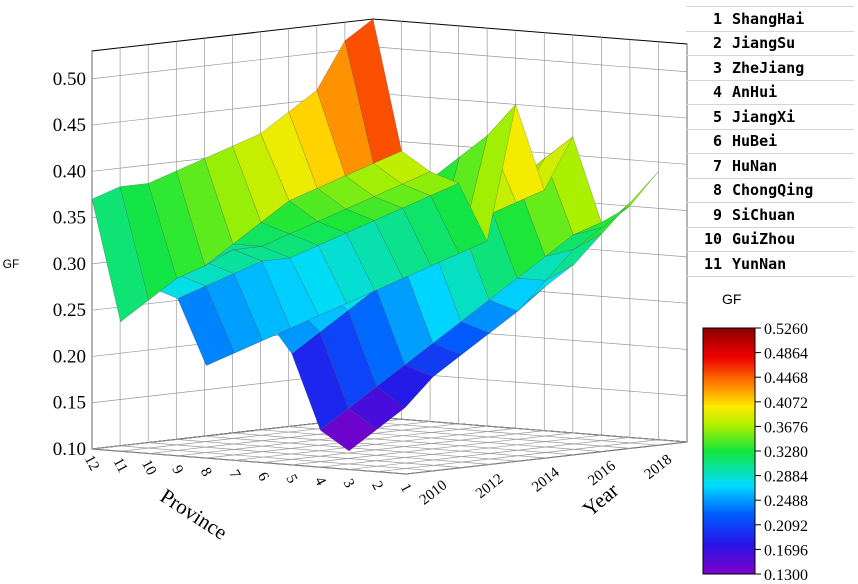 The width and height of the screenshot is (858, 584). I want to click on z-axis-title: GF, so click(11, 264).